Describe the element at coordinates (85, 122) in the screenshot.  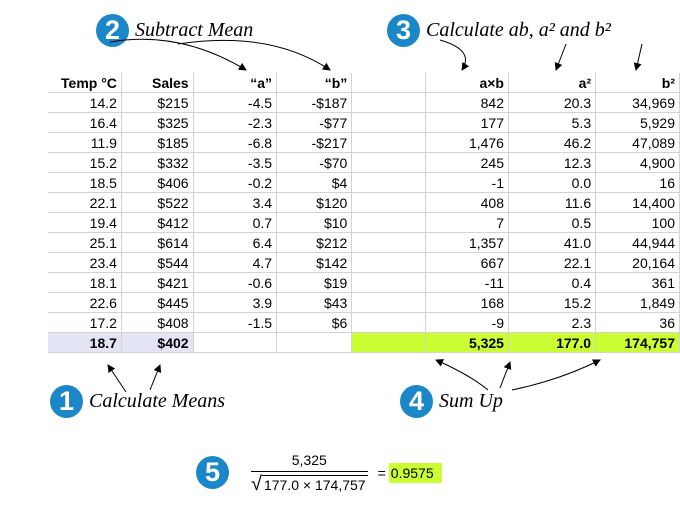
I see `cell-temp: 16.4` at that location.